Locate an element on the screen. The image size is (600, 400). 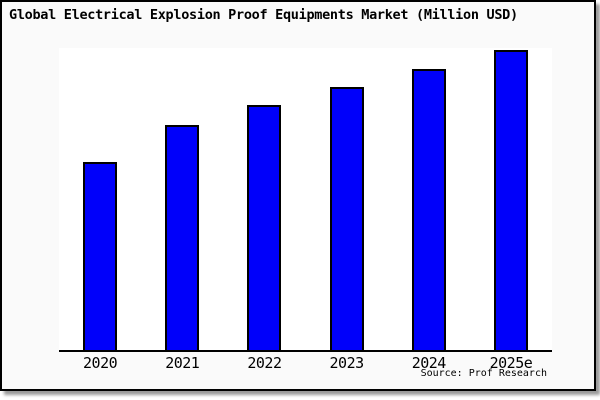
bar-slot-2022 is located at coordinates (264, 199).